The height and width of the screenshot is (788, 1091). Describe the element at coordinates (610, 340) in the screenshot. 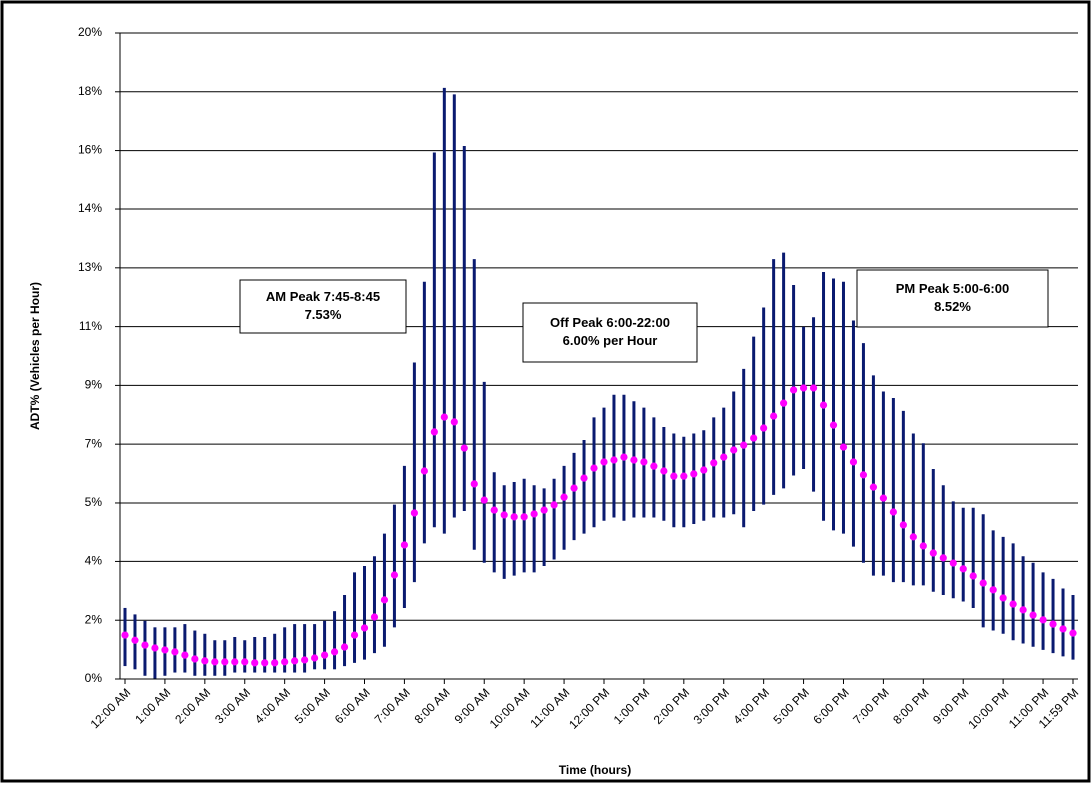

I see `annotation-text: 6.00% per Hour` at that location.